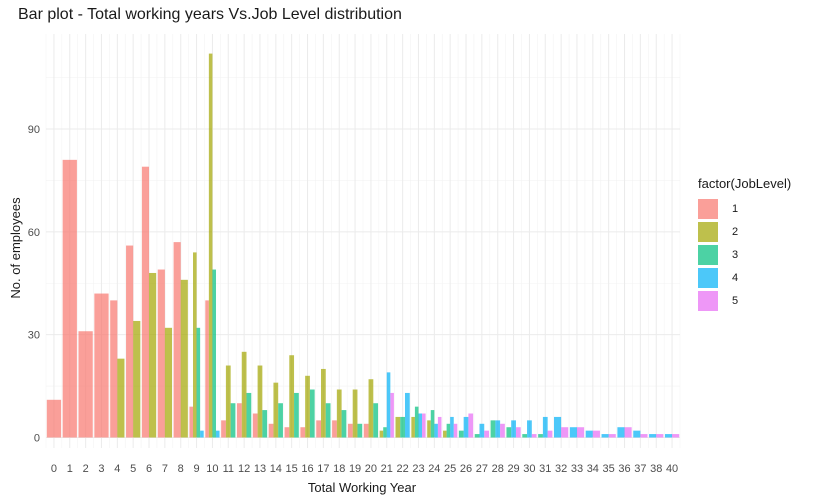  I want to click on x-axis-title: Total Working Year, so click(362, 487).